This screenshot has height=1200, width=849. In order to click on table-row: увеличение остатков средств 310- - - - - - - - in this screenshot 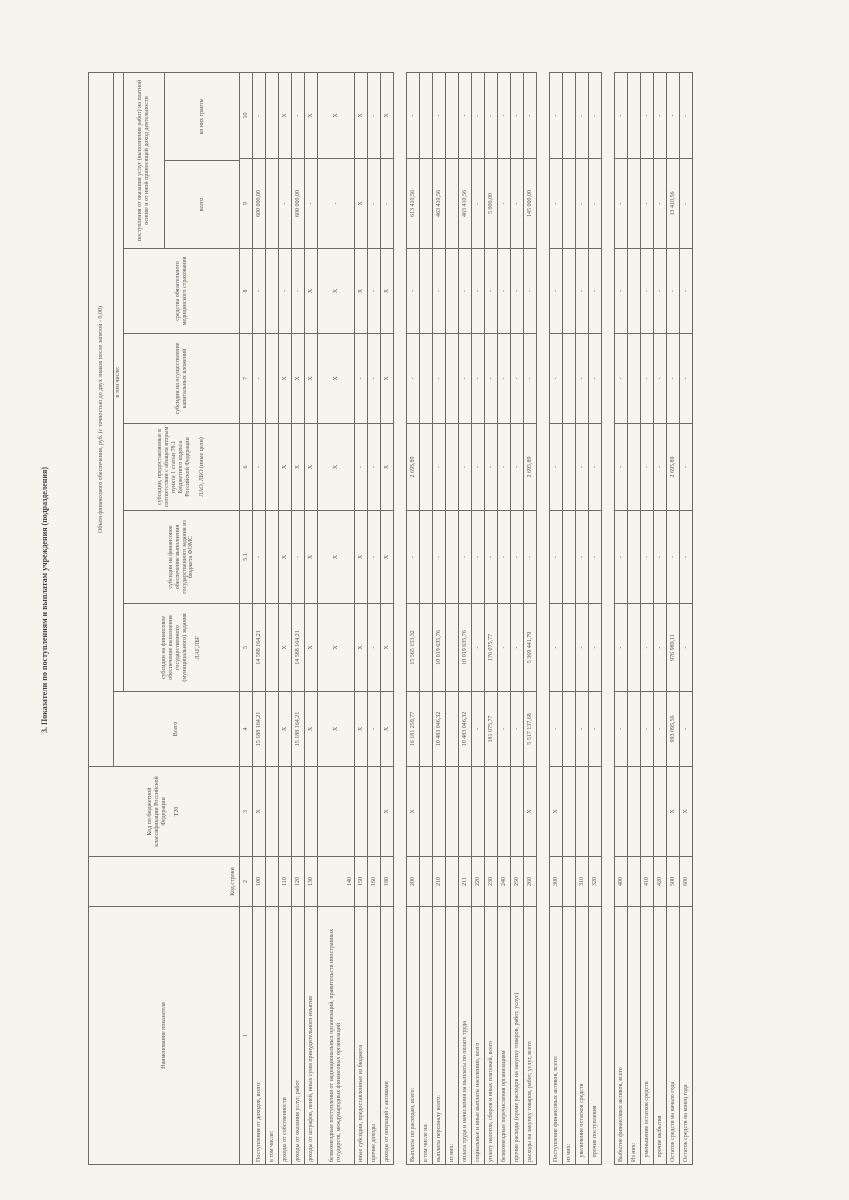, I will do `click(582, 618)`.